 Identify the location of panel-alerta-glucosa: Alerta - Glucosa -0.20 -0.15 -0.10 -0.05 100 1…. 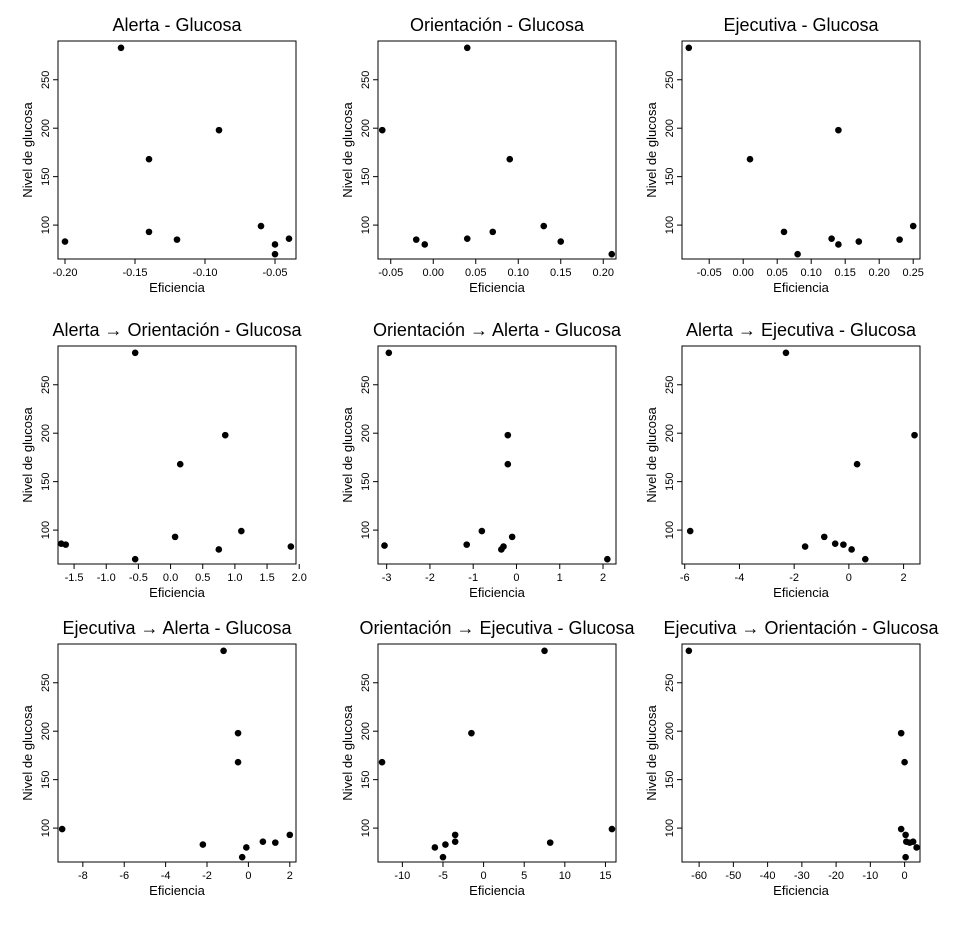
(159, 150).